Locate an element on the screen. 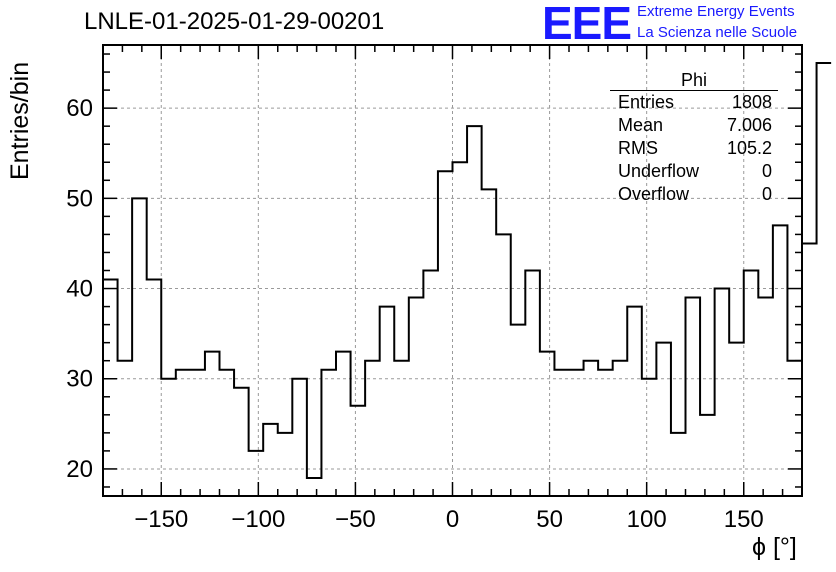 This screenshot has width=836, height=572. stats-label: Underflow is located at coordinates (659, 171).